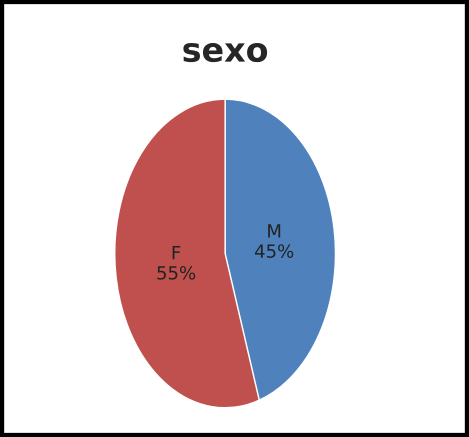  I want to click on chart-title: sexo, so click(225, 52).